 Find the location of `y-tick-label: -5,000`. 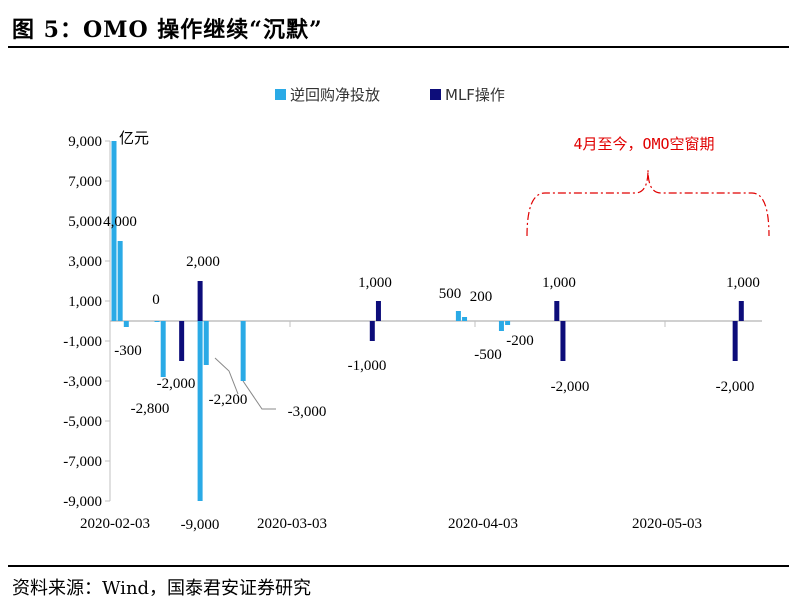

y-tick-label: -5,000 is located at coordinates (82, 422).